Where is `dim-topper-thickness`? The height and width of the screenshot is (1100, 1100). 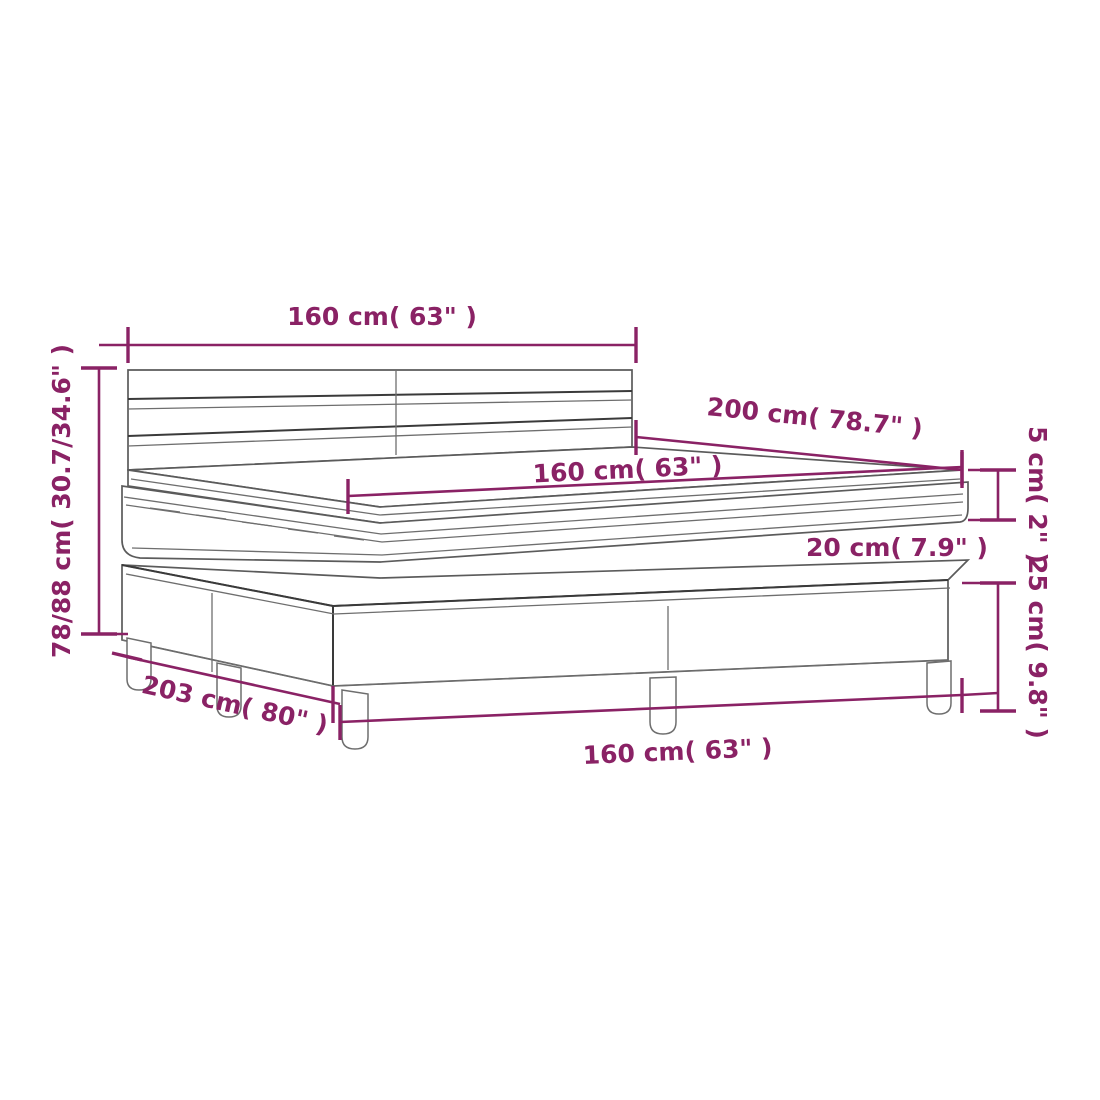 dim-topper-thickness is located at coordinates (992, 495).